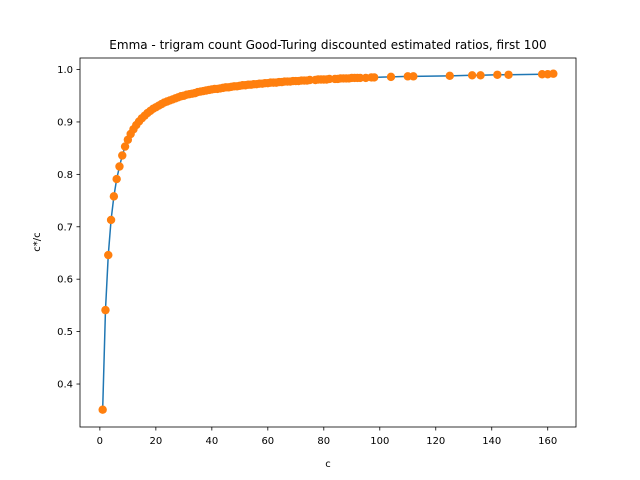  What do you see at coordinates (267, 441) in the screenshot?
I see `x-tick-label: 60` at bounding box center [267, 441].